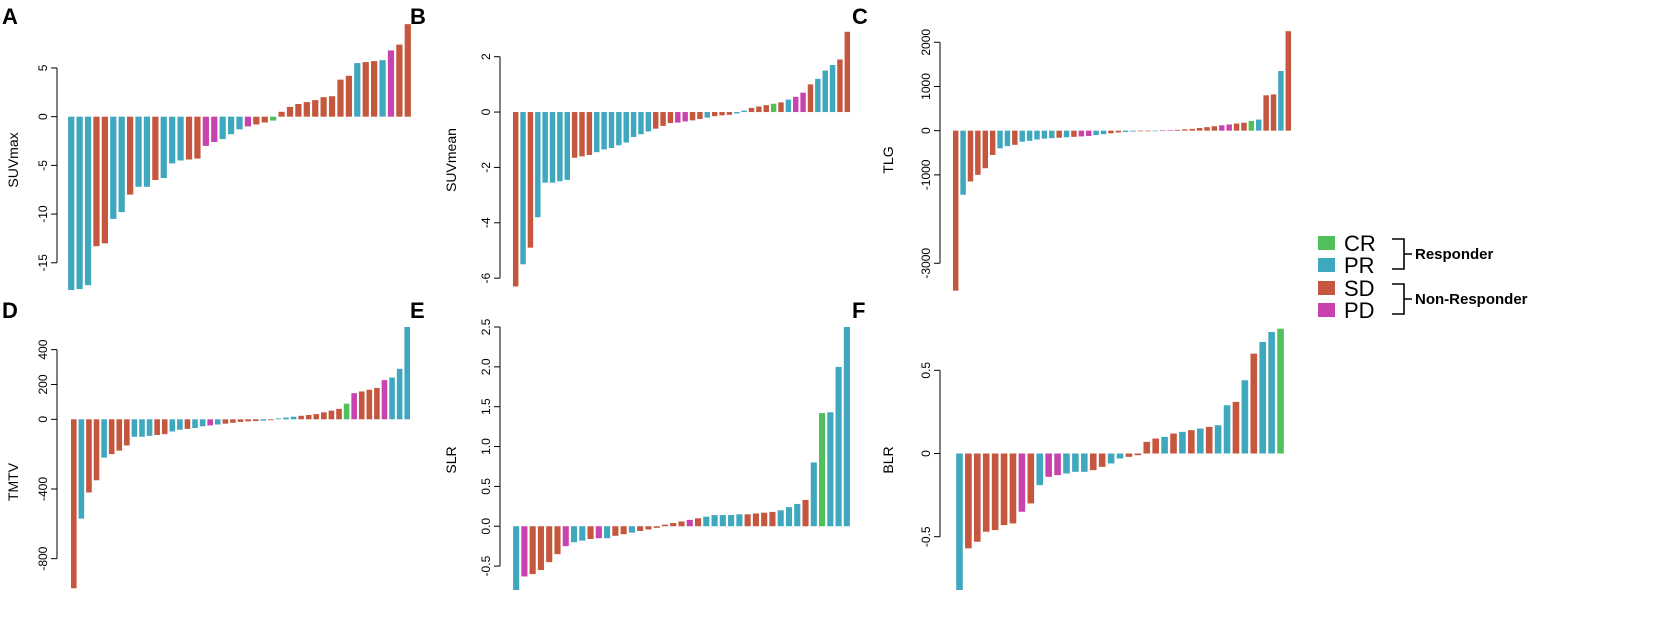  Describe the element at coordinates (486, 277) in the screenshot. I see `y-tick-label: -6` at that location.